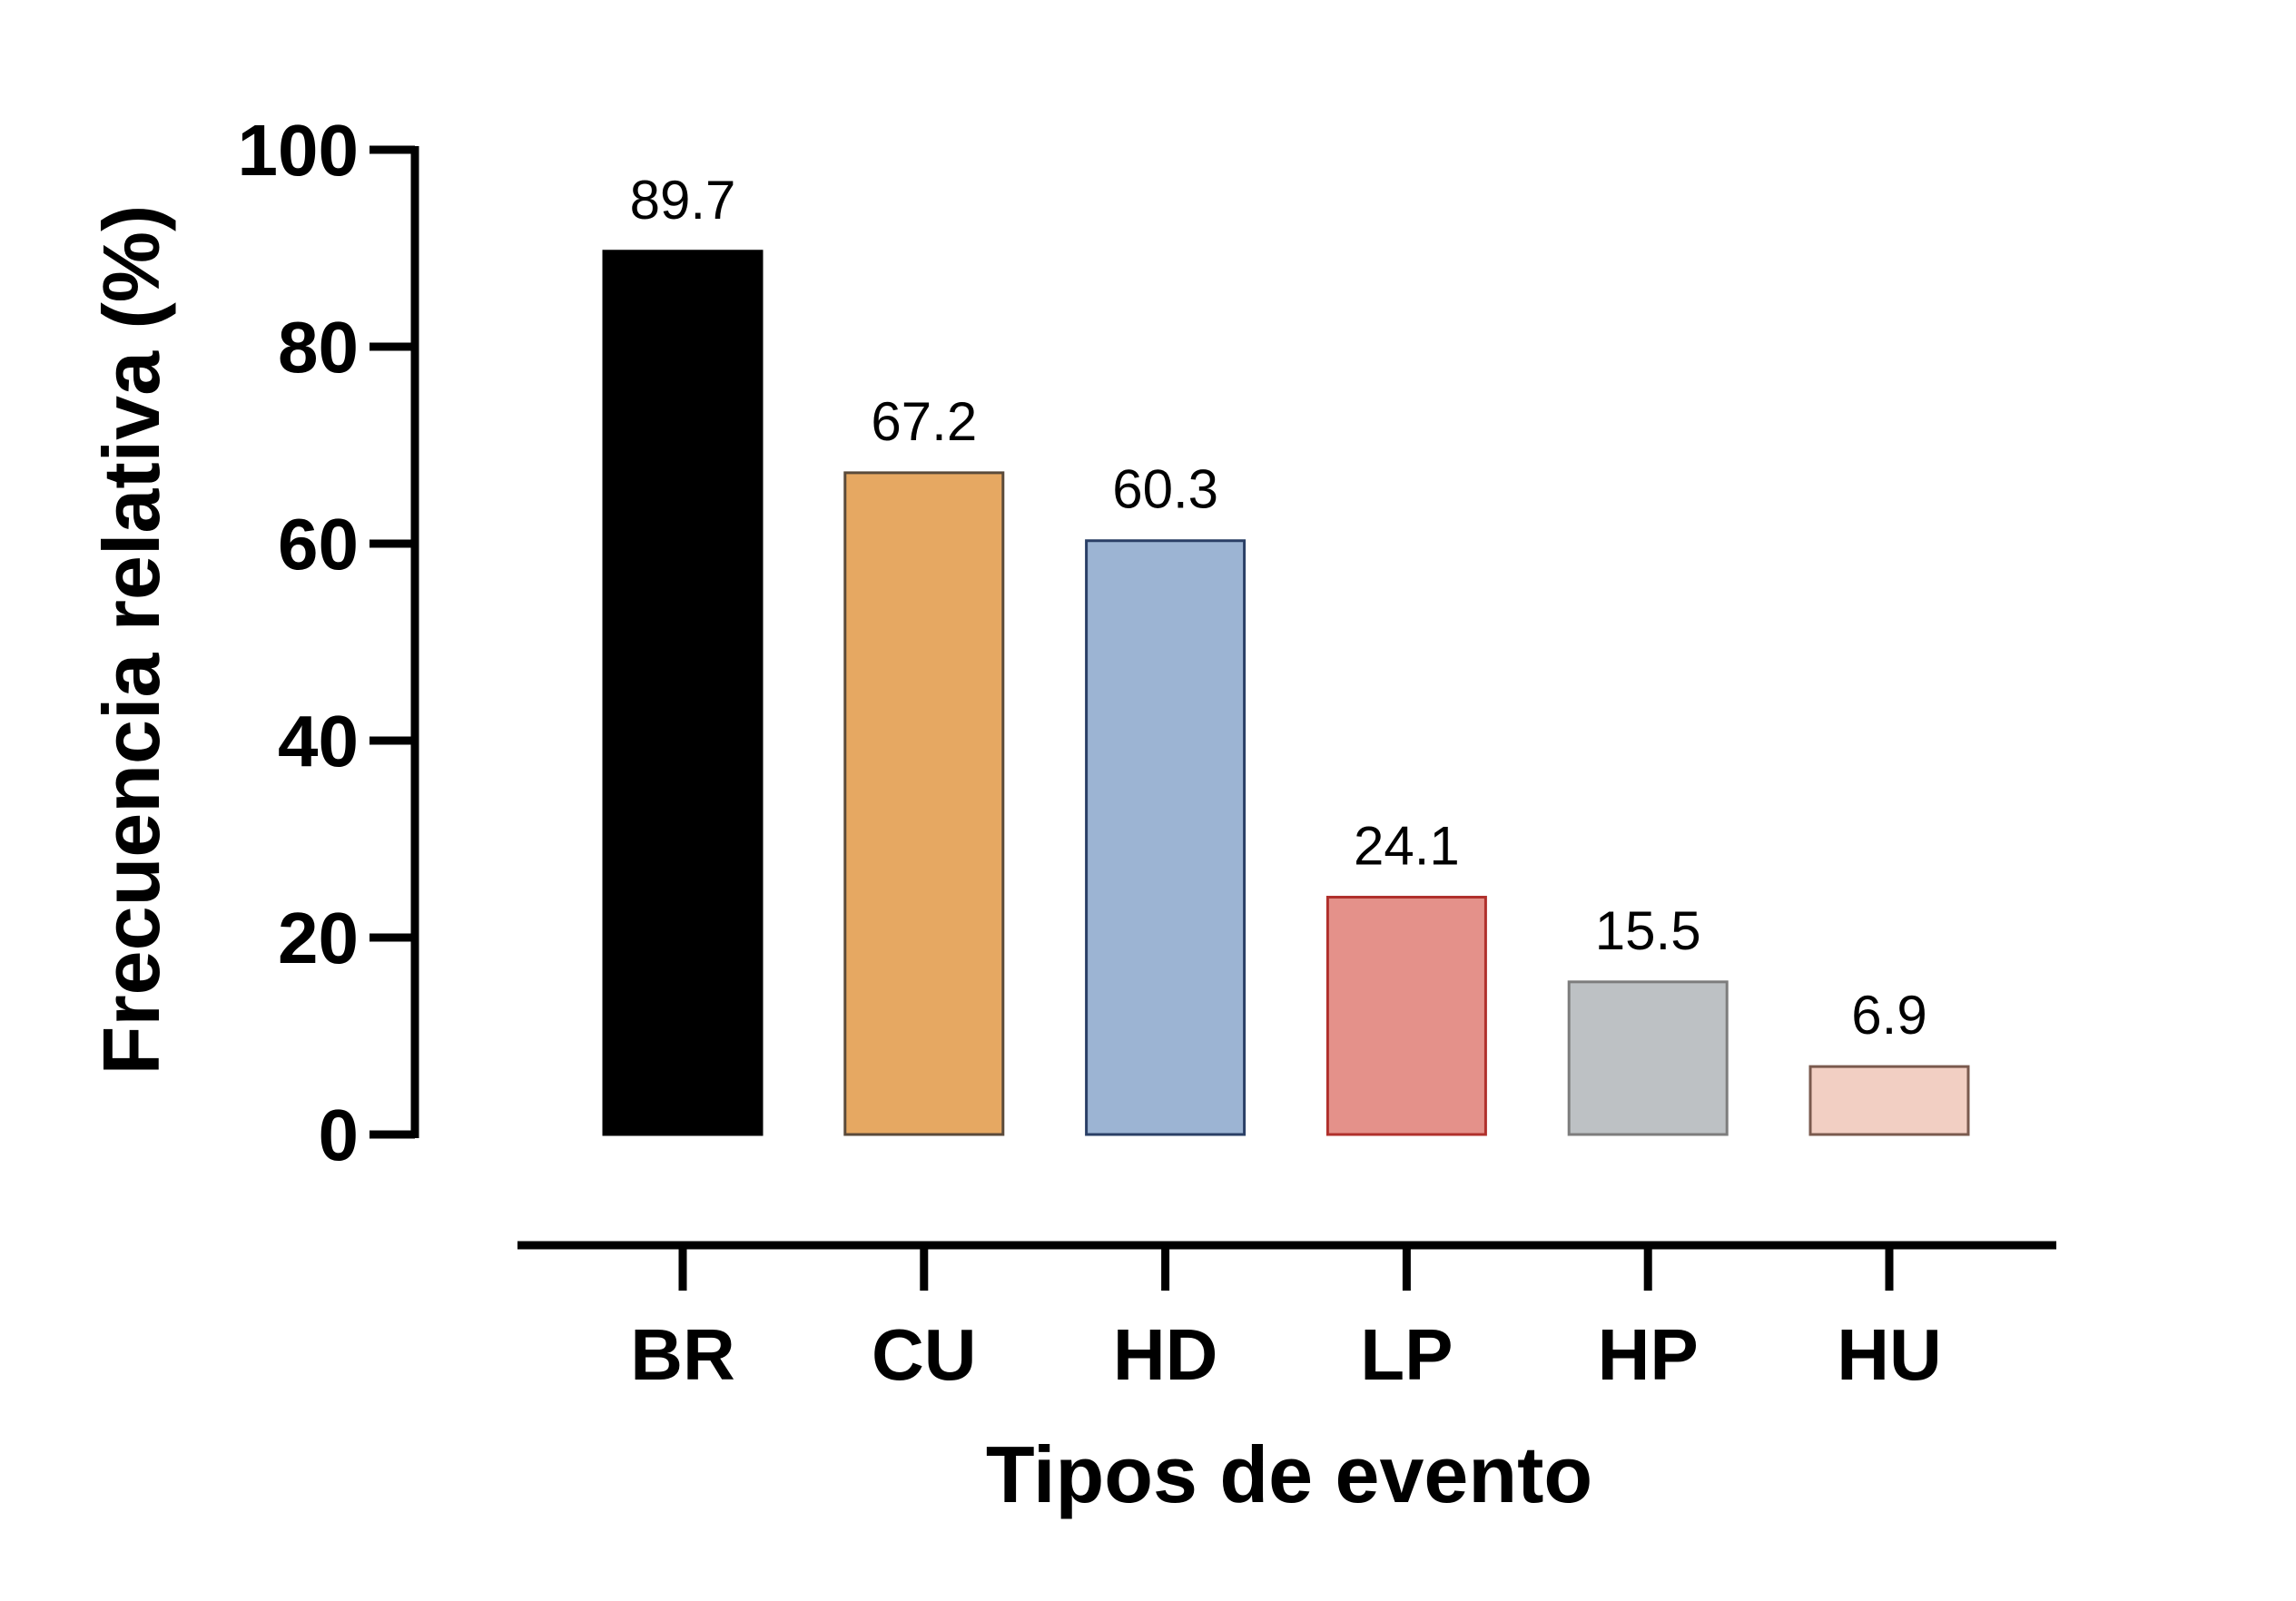 Image resolution: width=2296 pixels, height=1601 pixels. What do you see at coordinates (1289, 1474) in the screenshot?
I see `x-axis-title: Tipos de evento` at bounding box center [1289, 1474].